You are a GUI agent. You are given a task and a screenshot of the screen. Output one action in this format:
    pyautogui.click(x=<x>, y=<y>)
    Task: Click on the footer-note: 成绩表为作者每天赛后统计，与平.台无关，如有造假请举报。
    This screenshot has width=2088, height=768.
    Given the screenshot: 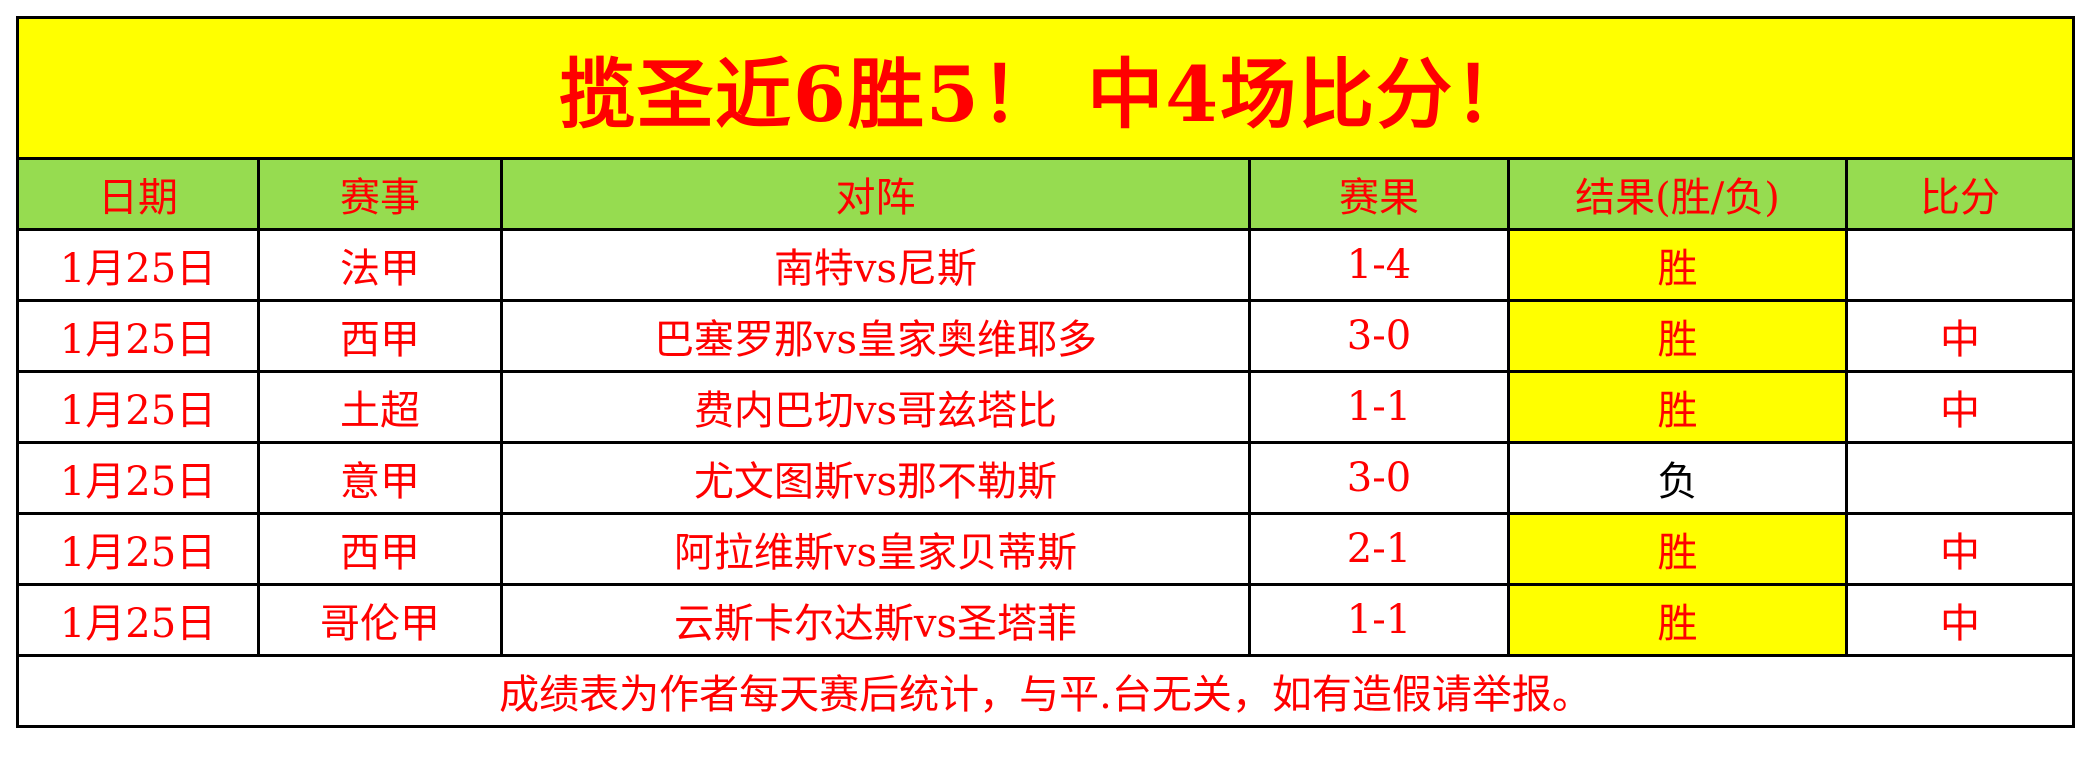 What is the action you would take?
    pyautogui.click(x=1045, y=691)
    